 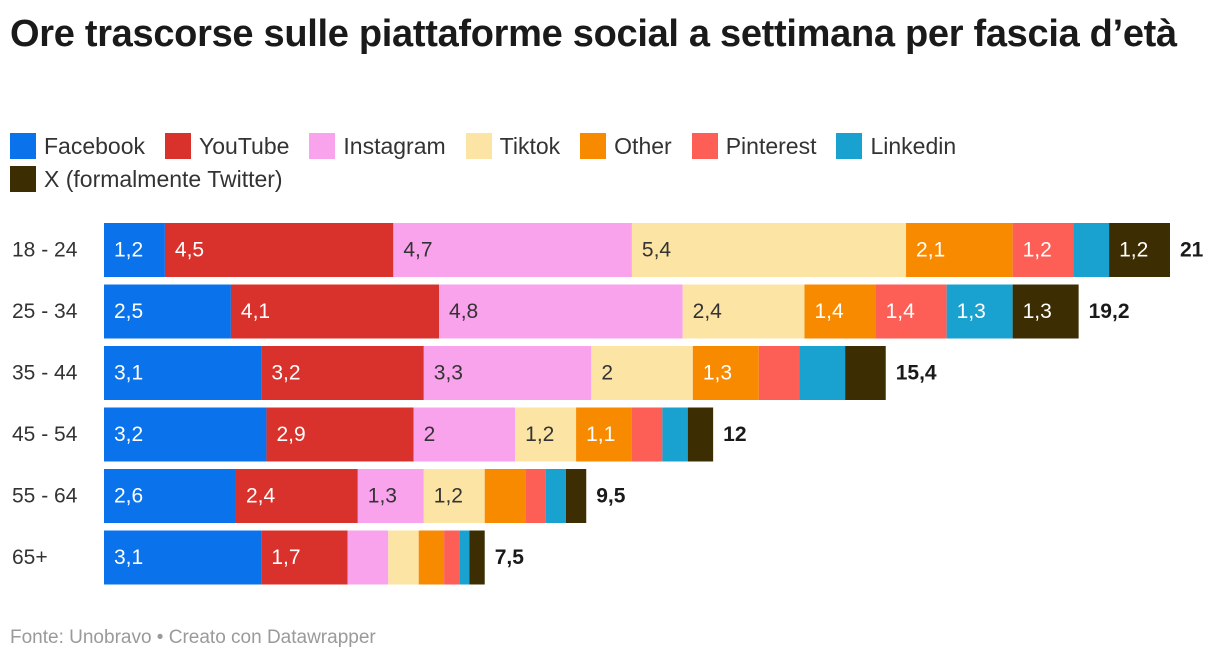 What do you see at coordinates (285, 373) in the screenshot?
I see `data-label: 3,2` at bounding box center [285, 373].